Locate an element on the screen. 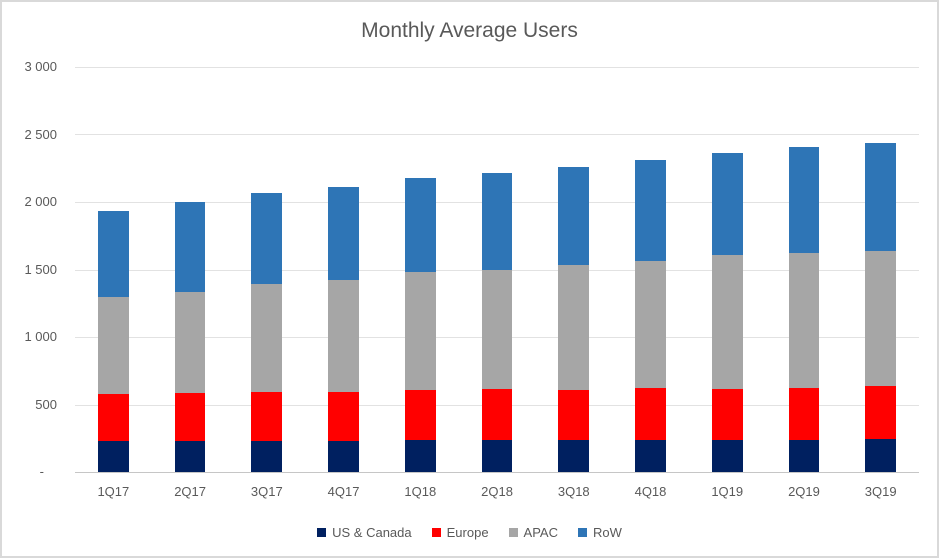 Image resolution: width=939 pixels, height=558 pixels. bar-slot-1q18 is located at coordinates (420, 269).